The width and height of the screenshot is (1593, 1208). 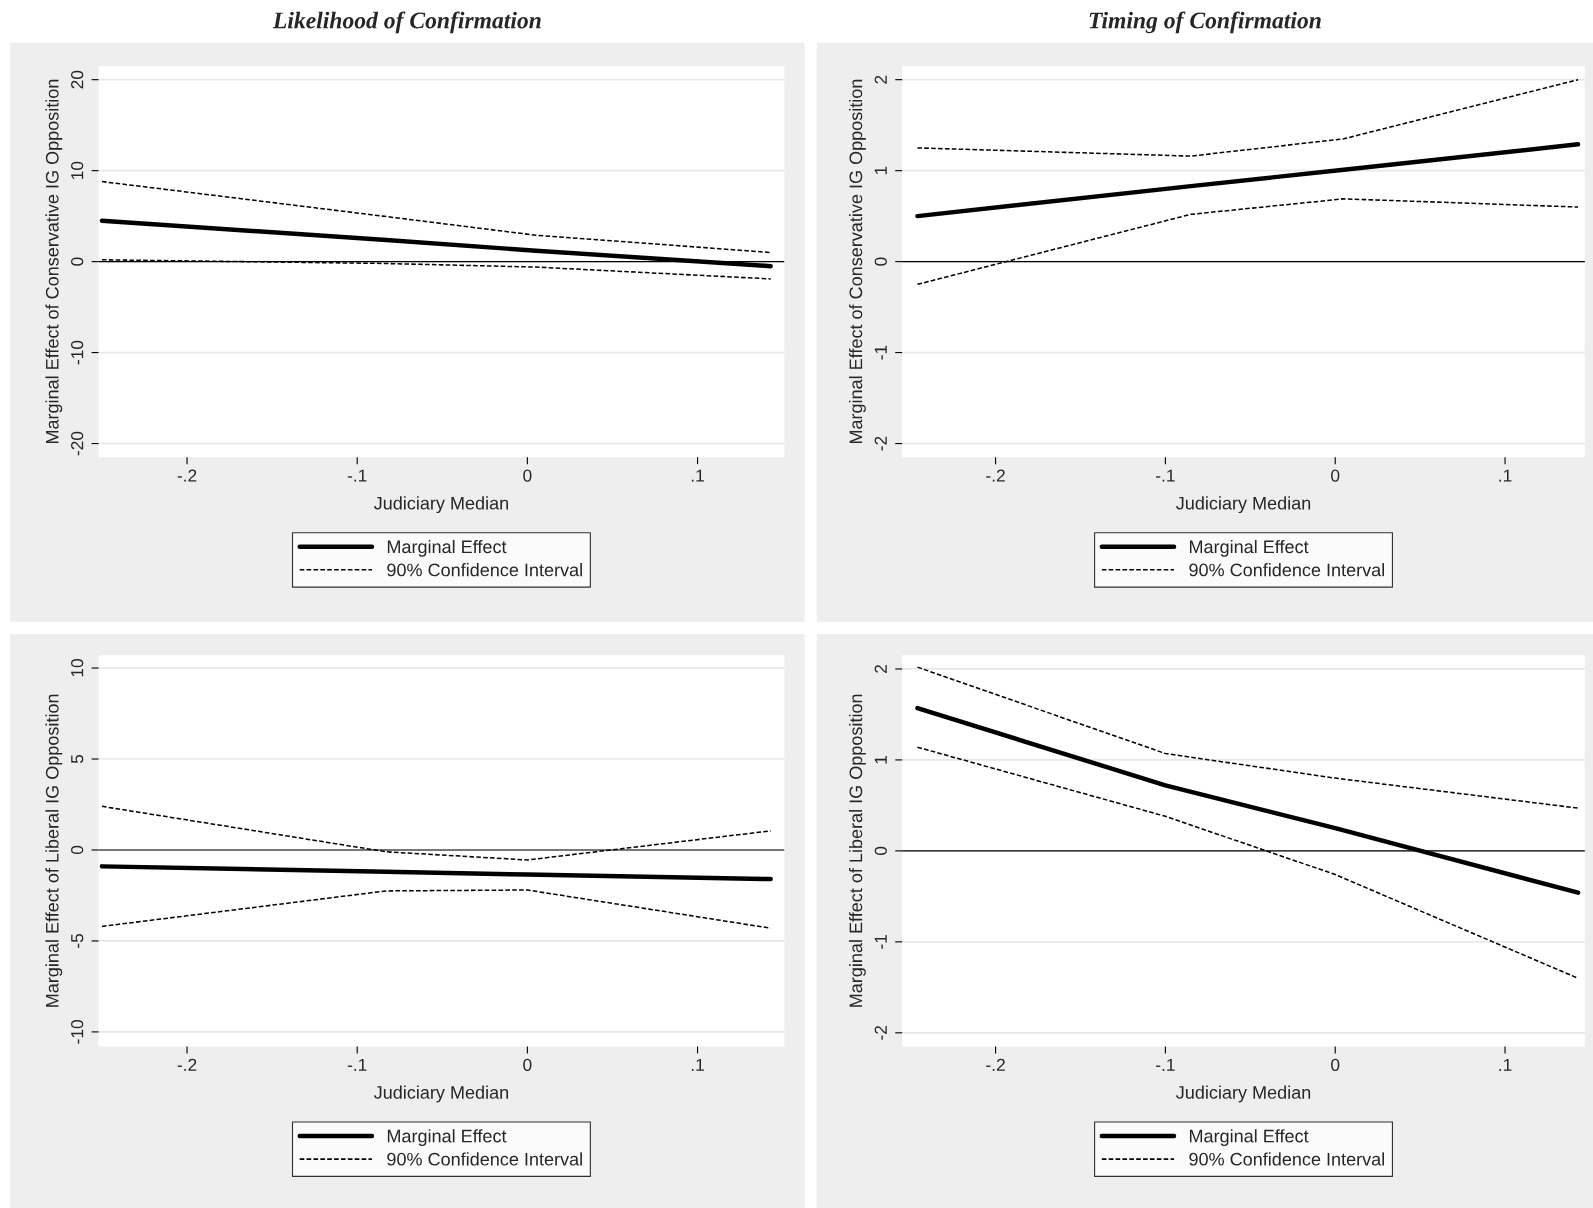 What do you see at coordinates (77, 79) in the screenshot?
I see `y-tick-label: 20` at bounding box center [77, 79].